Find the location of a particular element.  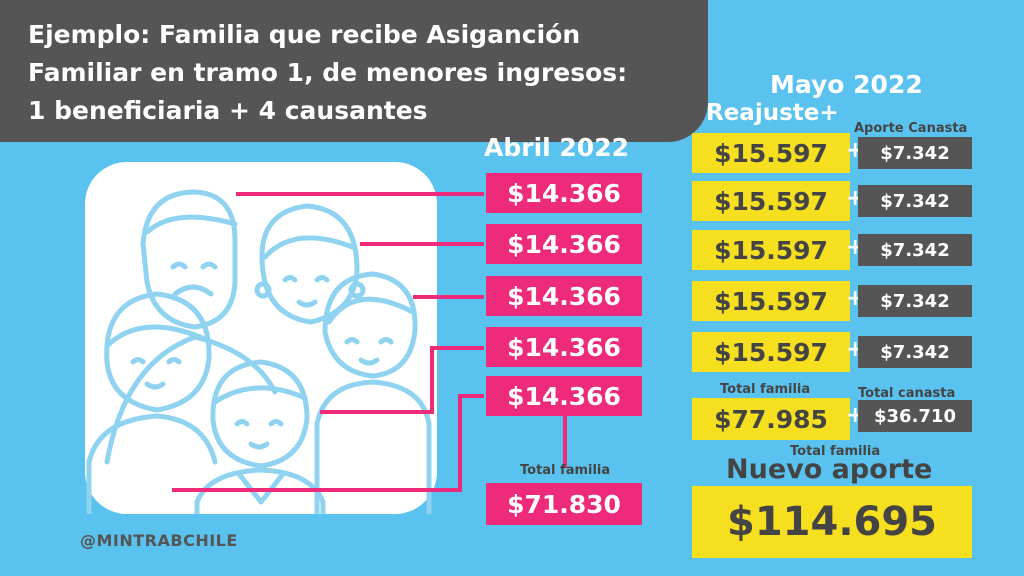

may-canasta-3: $7.342 is located at coordinates (915, 250).